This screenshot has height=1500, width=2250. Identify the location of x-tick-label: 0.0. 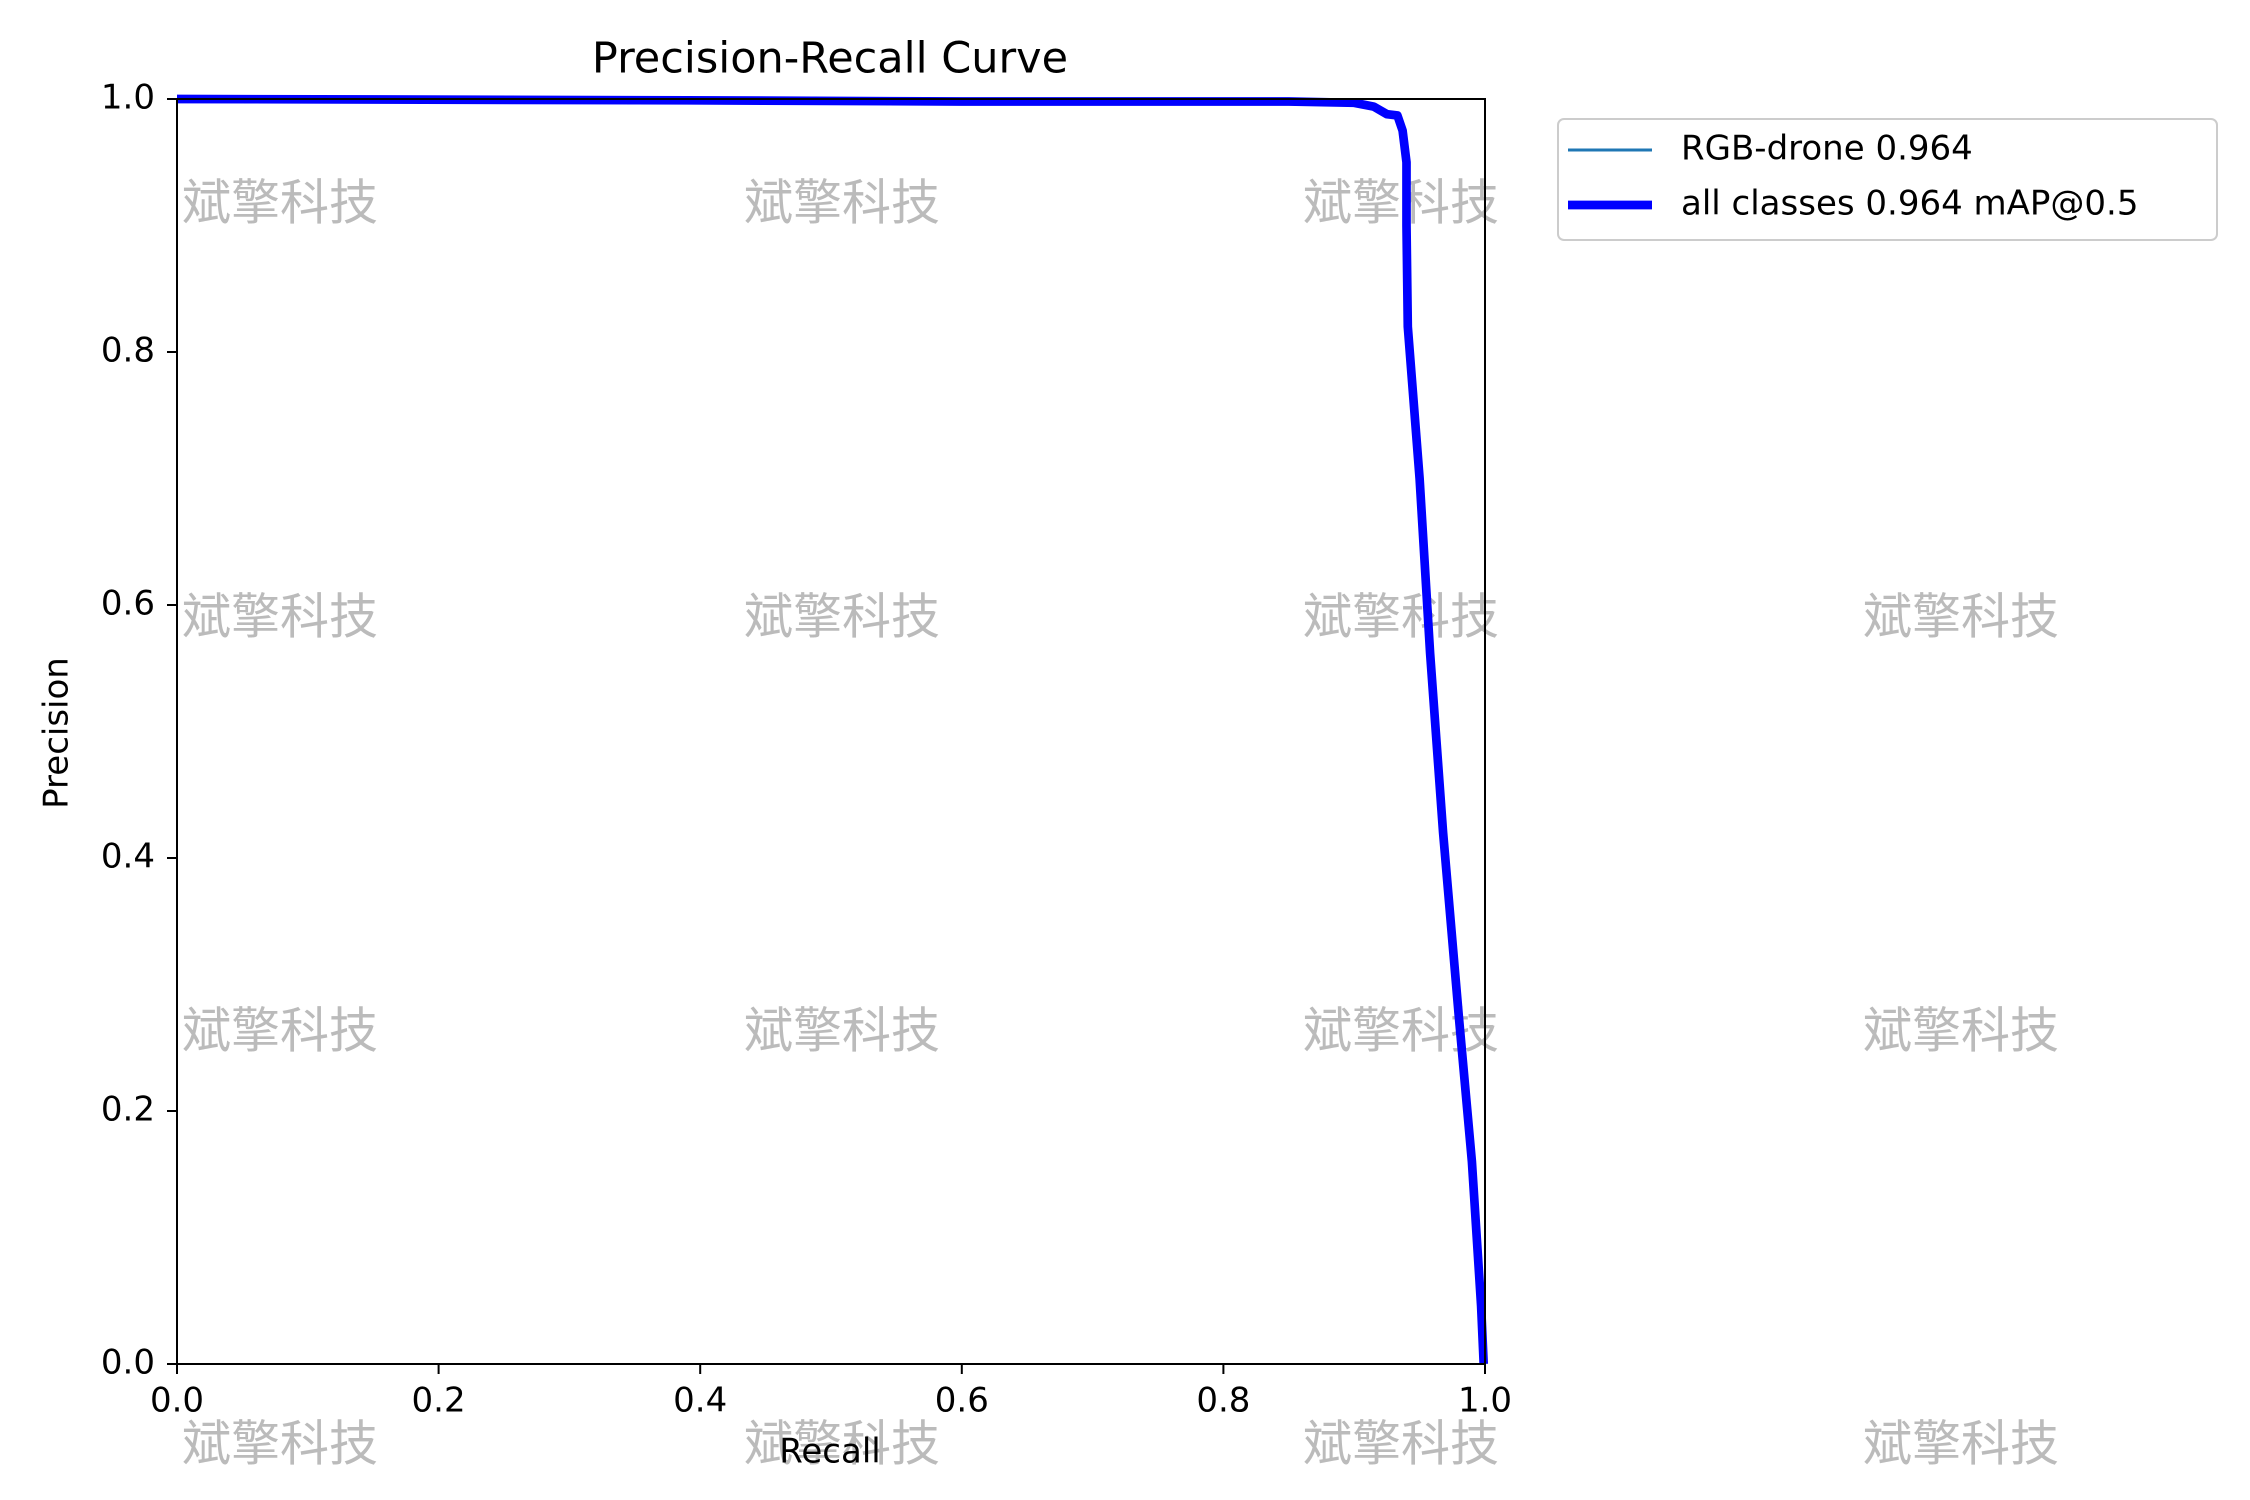
(177, 1401).